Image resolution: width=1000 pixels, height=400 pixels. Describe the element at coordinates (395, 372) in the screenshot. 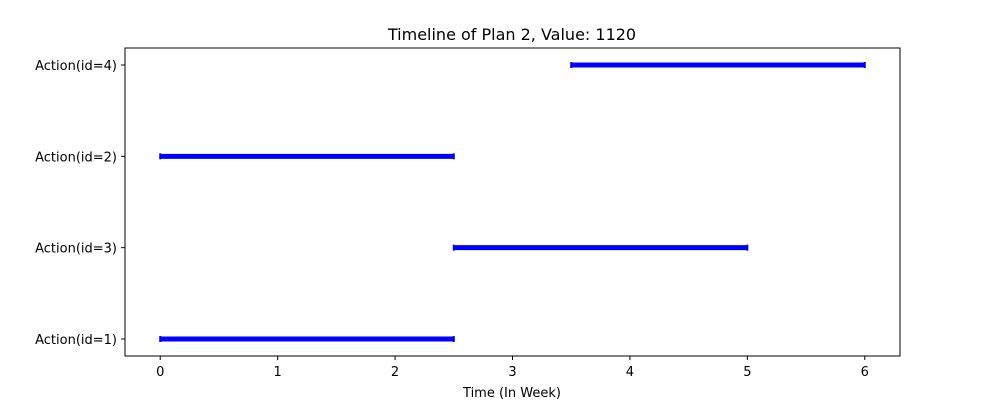

I see `x-tick-label: 2` at that location.